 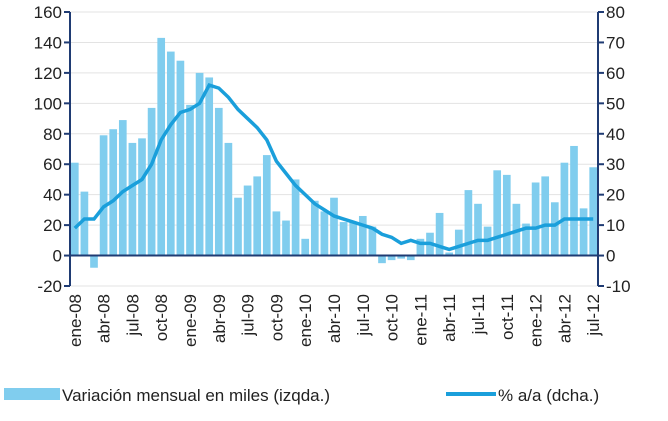 I want to click on y2-tick-label: 10, so click(x=615, y=225).